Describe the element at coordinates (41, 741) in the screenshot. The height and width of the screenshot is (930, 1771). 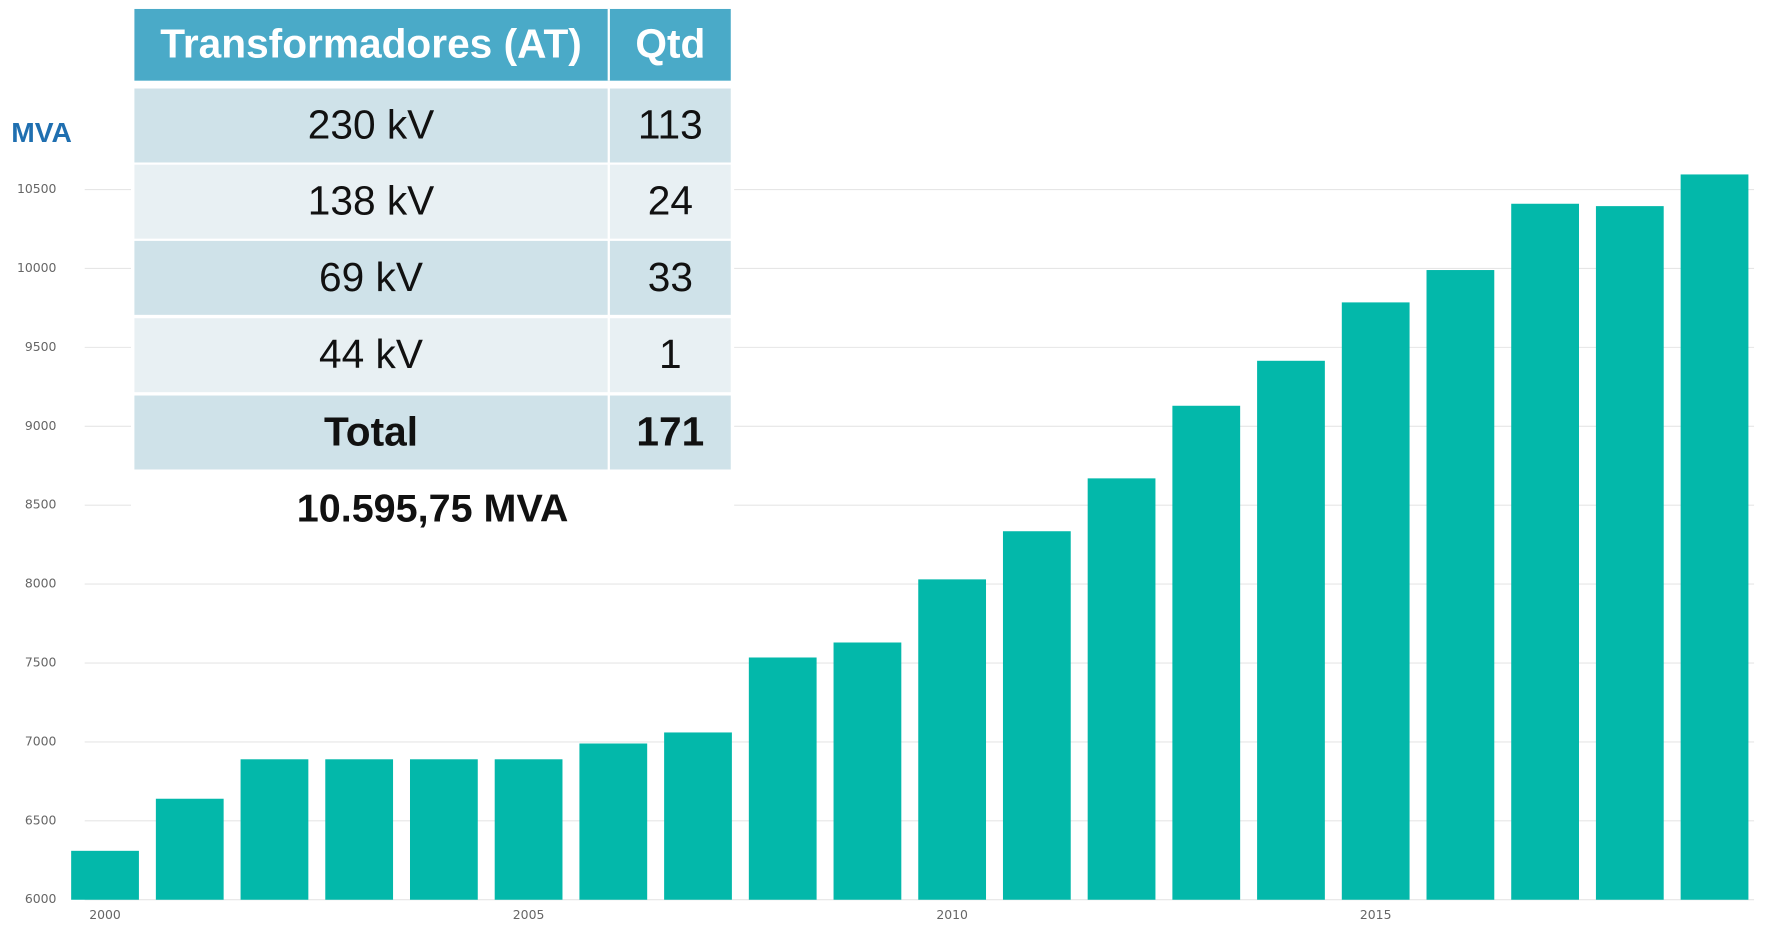
I see `y-tick-label: 7000` at that location.